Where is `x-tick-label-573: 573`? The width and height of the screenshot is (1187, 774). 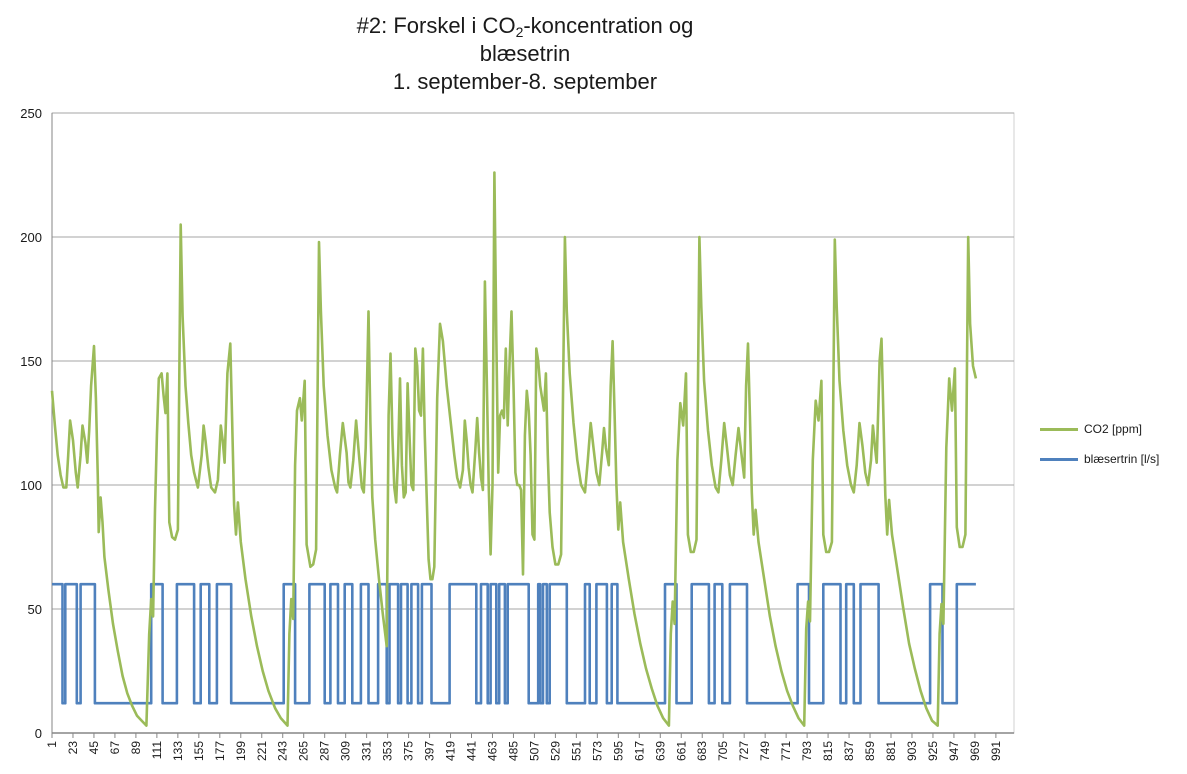
x-tick-label-573: 573 is located at coordinates (597, 751).